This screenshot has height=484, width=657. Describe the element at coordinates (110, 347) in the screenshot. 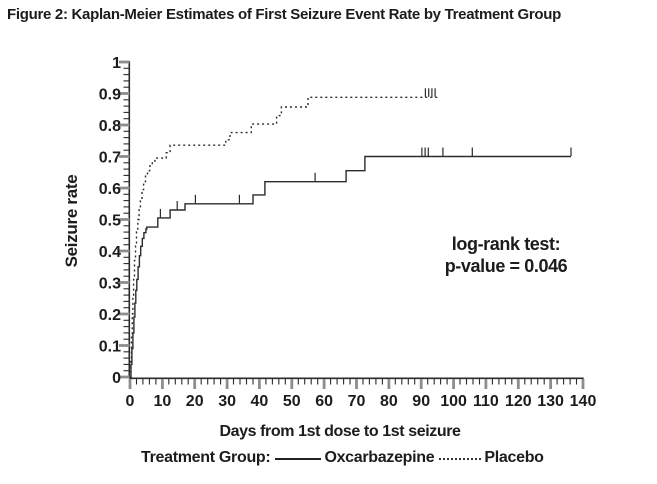

I see `svg-text: 0.1` at that location.